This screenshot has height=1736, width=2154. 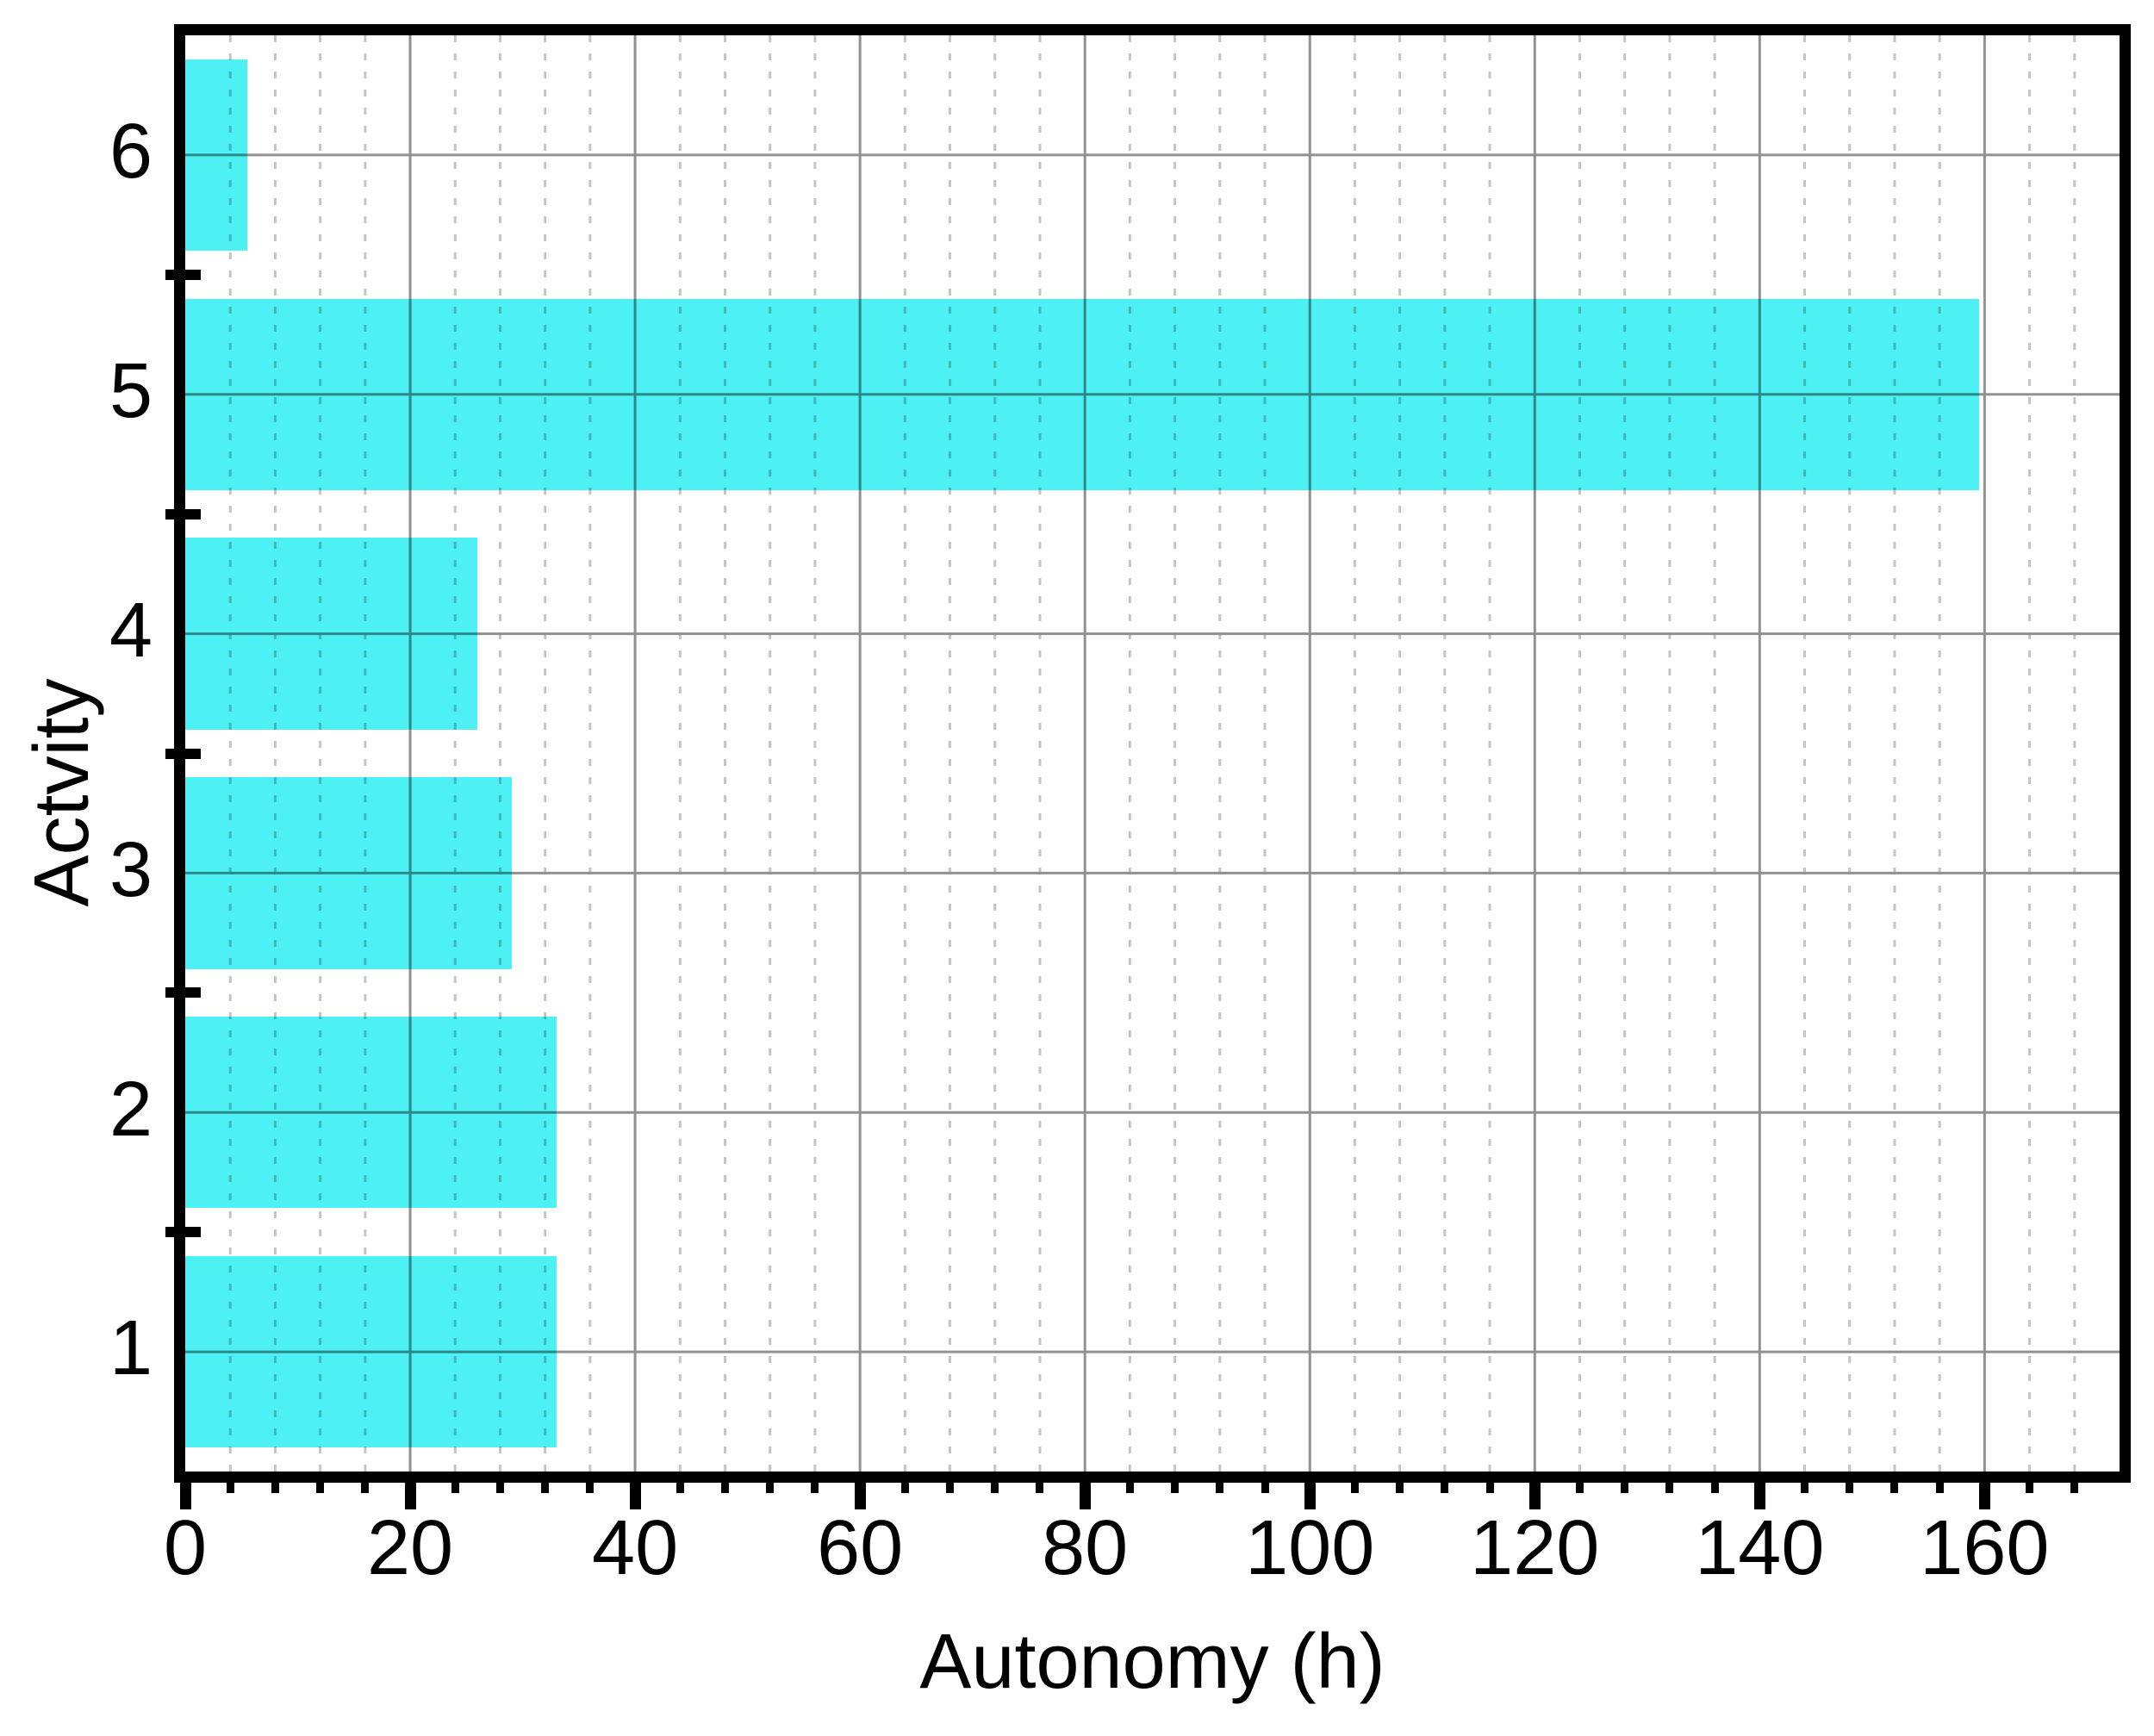 I want to click on x-tick-label: 100, so click(x=1310, y=1548).